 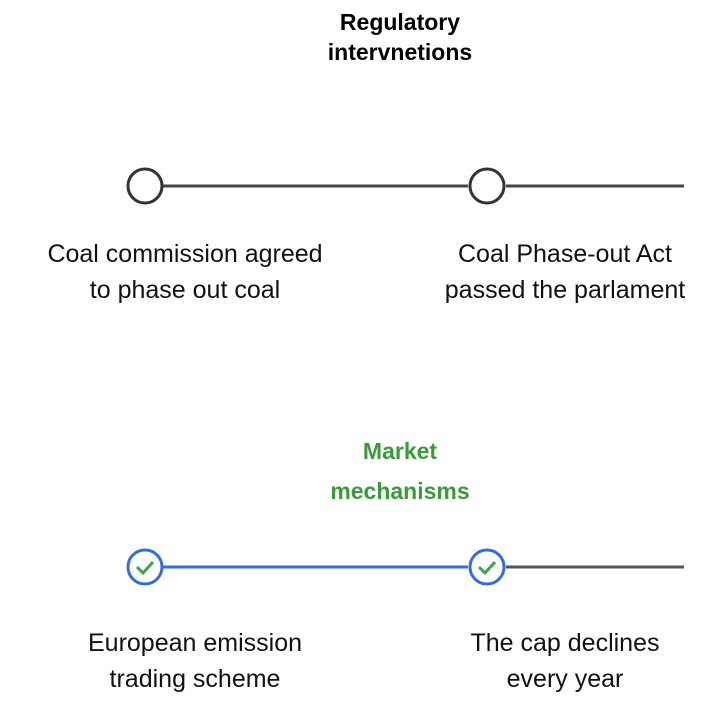 I want to click on section-title: mechanisms, so click(x=399, y=491).